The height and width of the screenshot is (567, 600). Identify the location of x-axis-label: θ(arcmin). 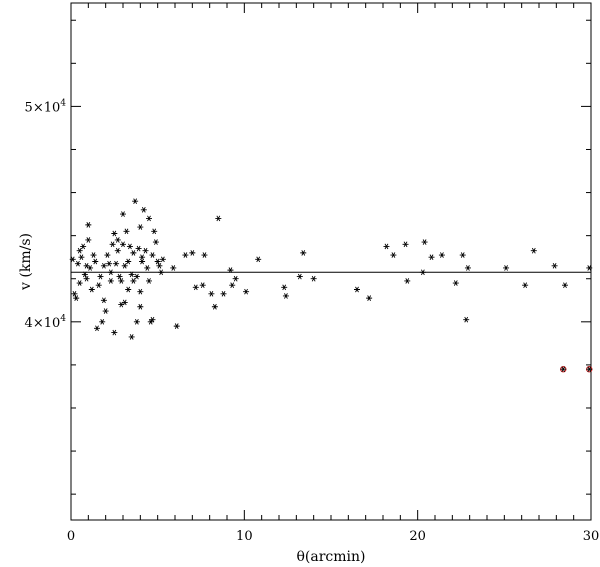
(330, 557).